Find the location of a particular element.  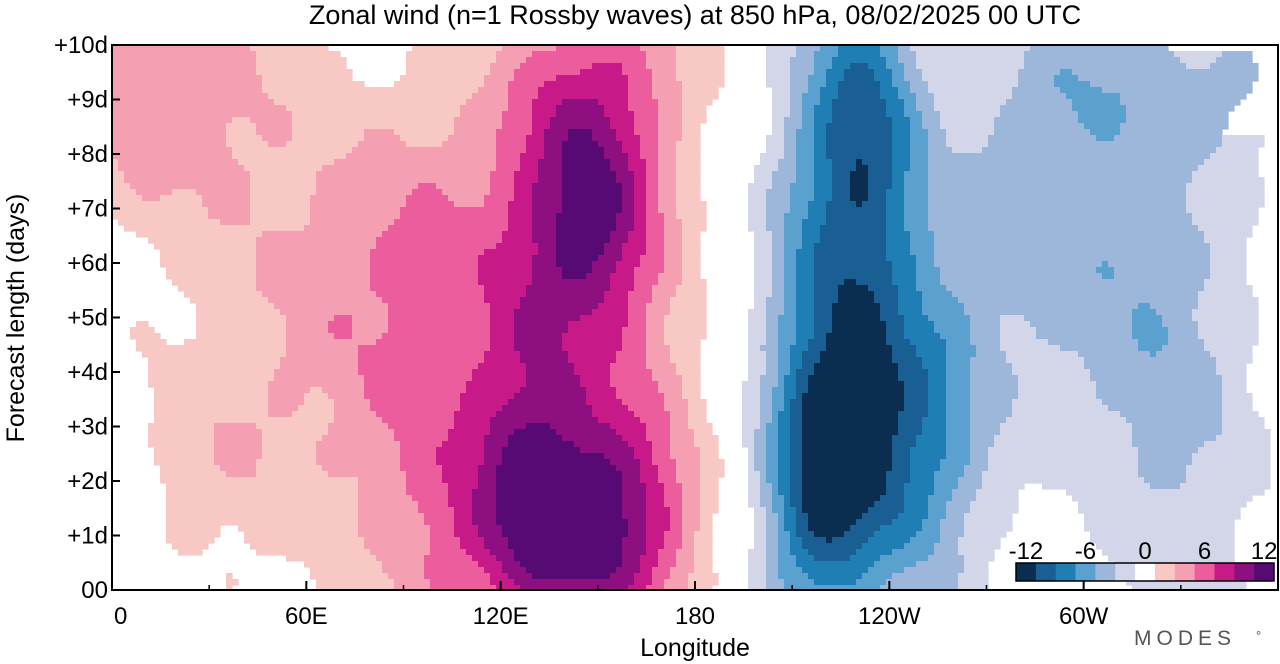

y-tick-label: +5d is located at coordinates (87, 318).